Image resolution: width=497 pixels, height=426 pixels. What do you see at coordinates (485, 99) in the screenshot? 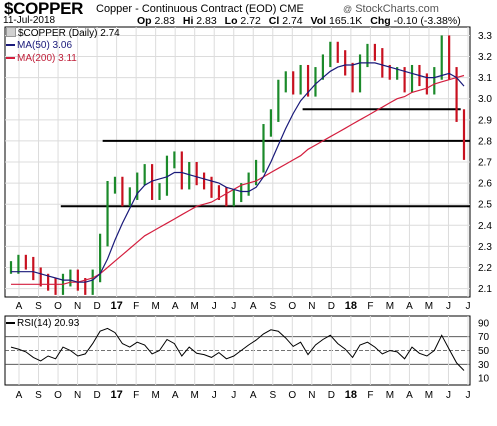
I see `price-y-tick: 3.0` at bounding box center [485, 99].